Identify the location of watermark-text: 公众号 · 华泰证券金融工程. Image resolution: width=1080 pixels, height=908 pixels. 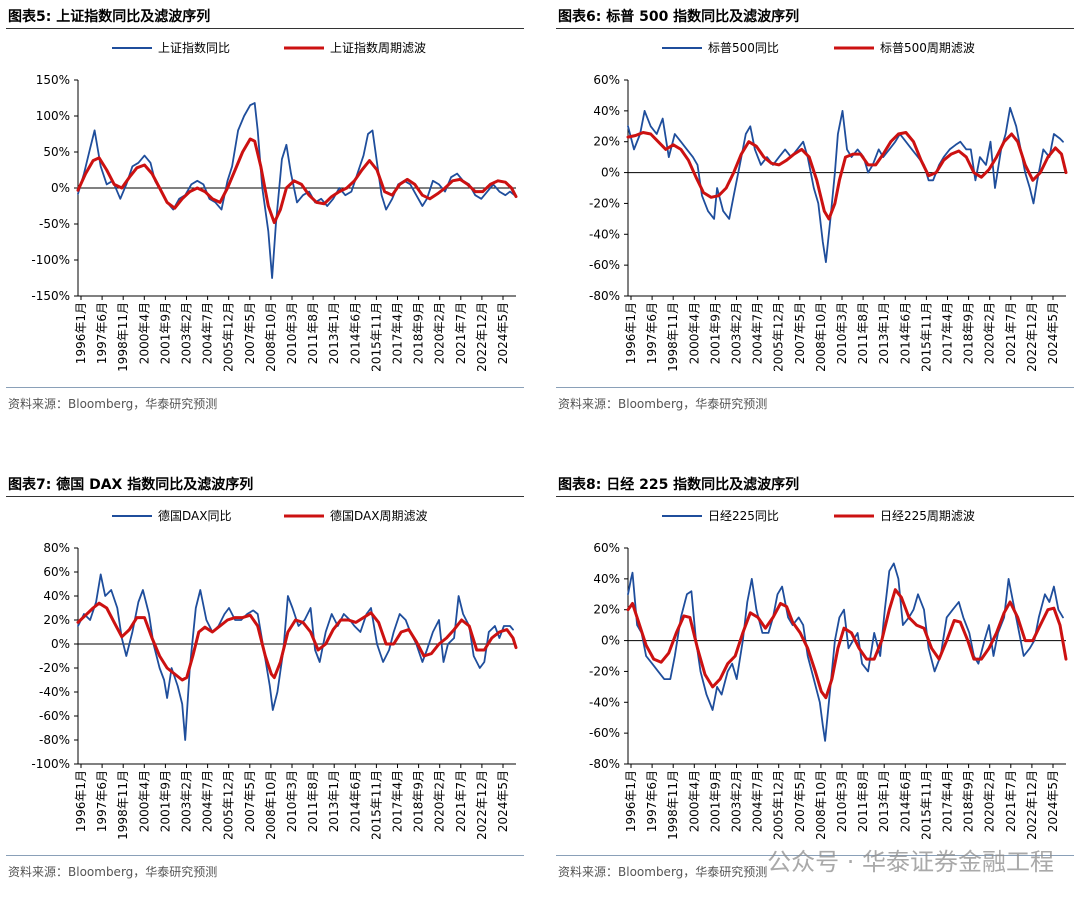
(910, 862).